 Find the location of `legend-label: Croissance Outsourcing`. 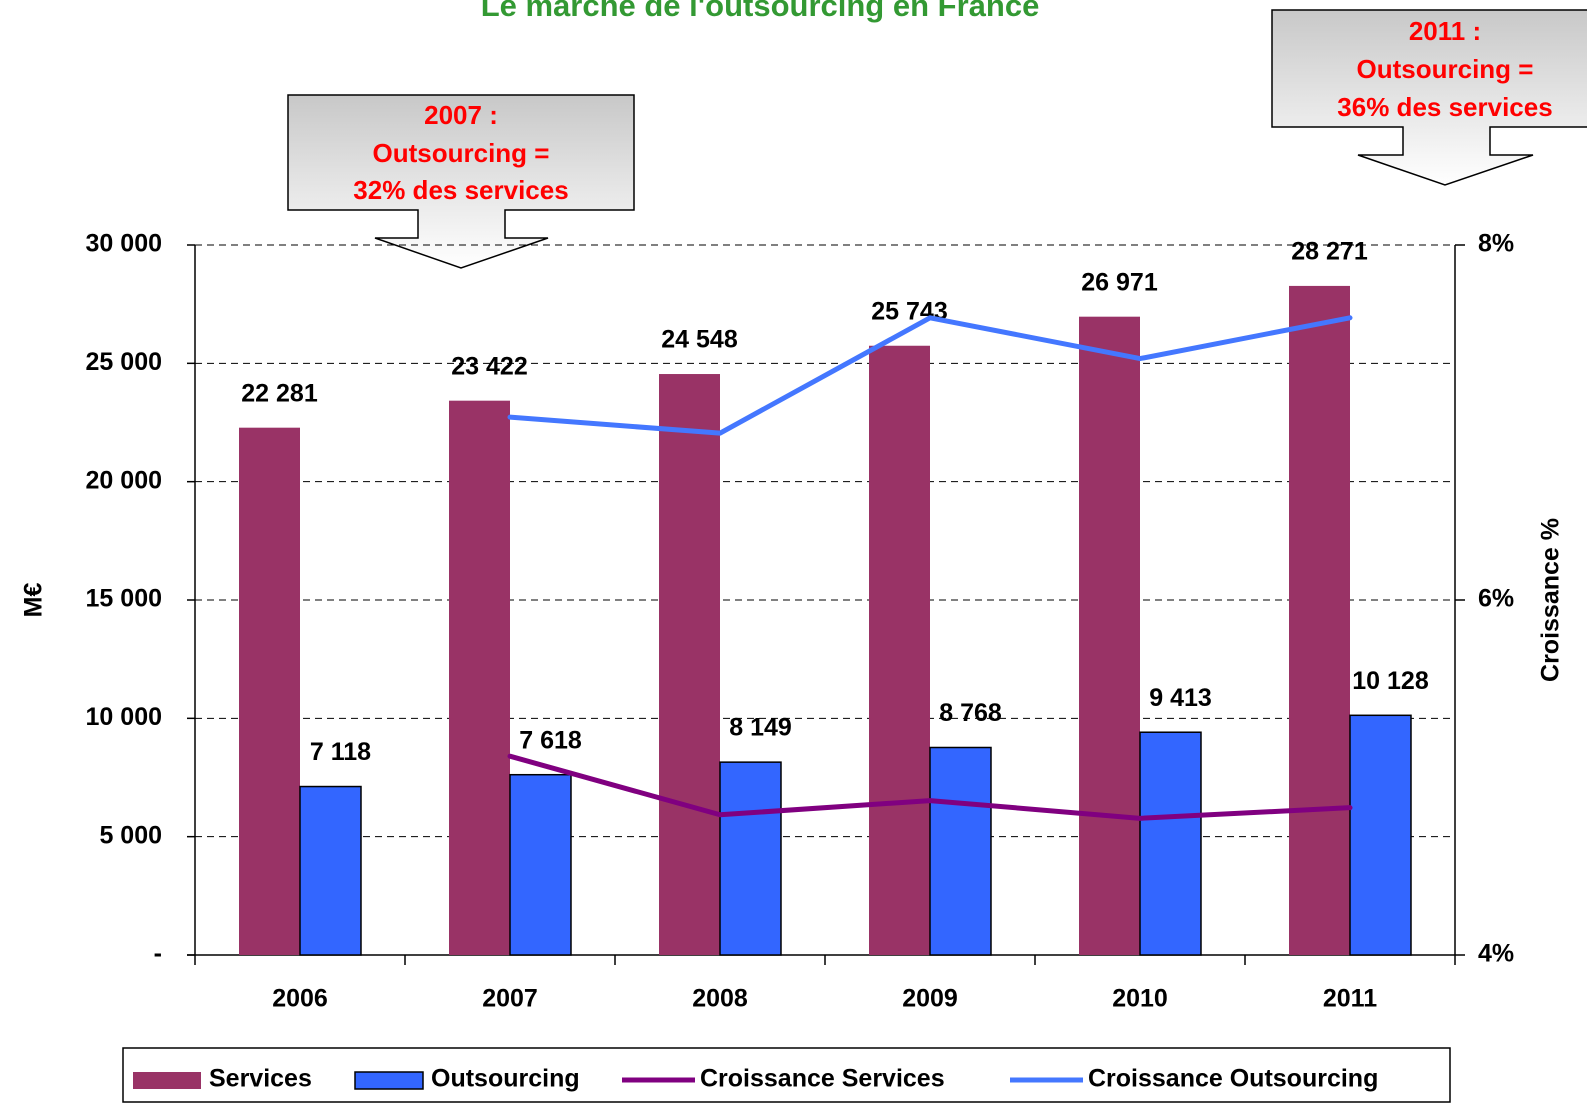

legend-label: Croissance Outsourcing is located at coordinates (1233, 1079).